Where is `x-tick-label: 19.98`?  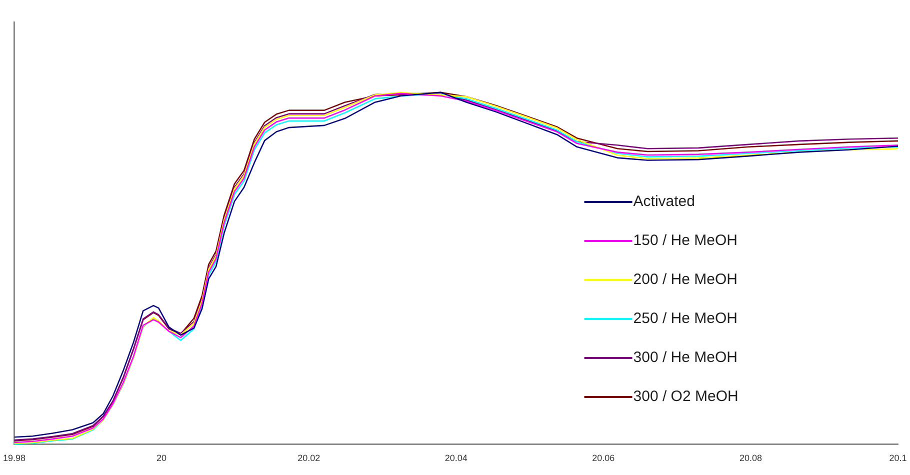 x-tick-label: 19.98 is located at coordinates (14, 458).